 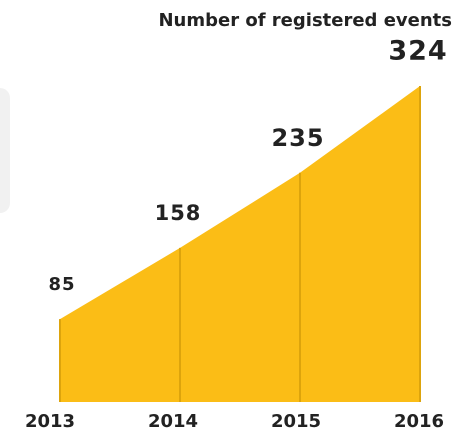 I want to click on x-tick-label: 2013, so click(x=50, y=421).